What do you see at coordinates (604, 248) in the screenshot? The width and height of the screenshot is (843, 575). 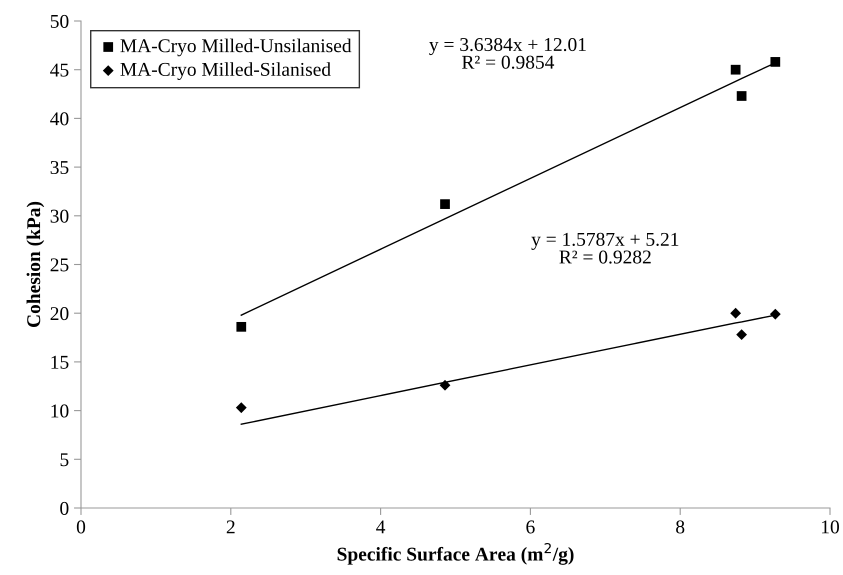 I see `annotation: y = 1.5787x + 5.21 R² = 0.9282` at bounding box center [604, 248].